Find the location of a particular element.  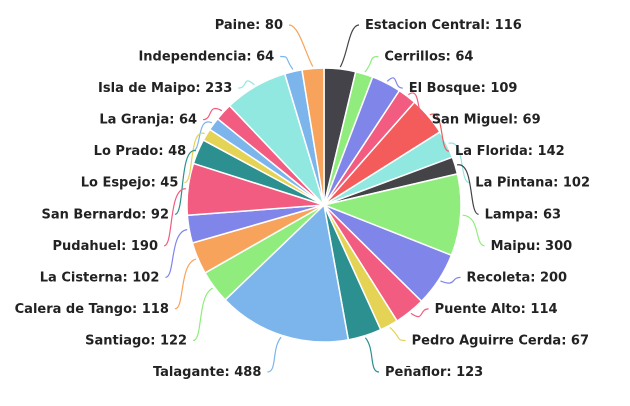

data-label-la-florida: La Florida: 142 is located at coordinates (510, 151).